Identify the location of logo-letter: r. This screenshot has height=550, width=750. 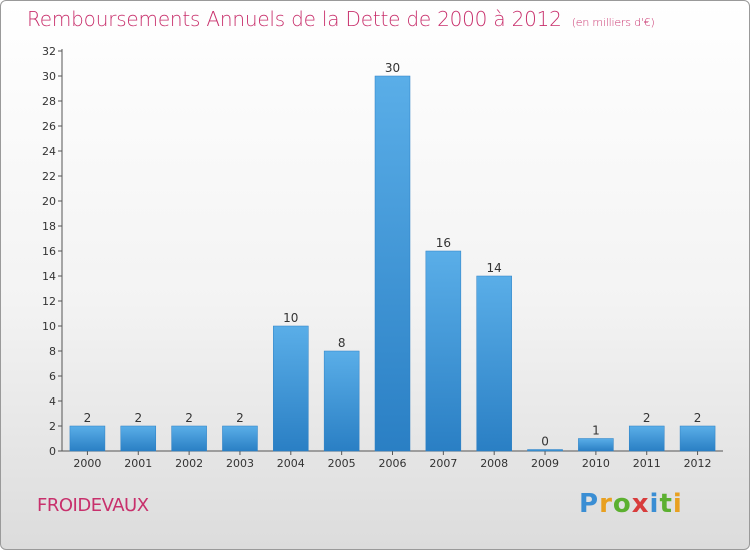
(606, 504).